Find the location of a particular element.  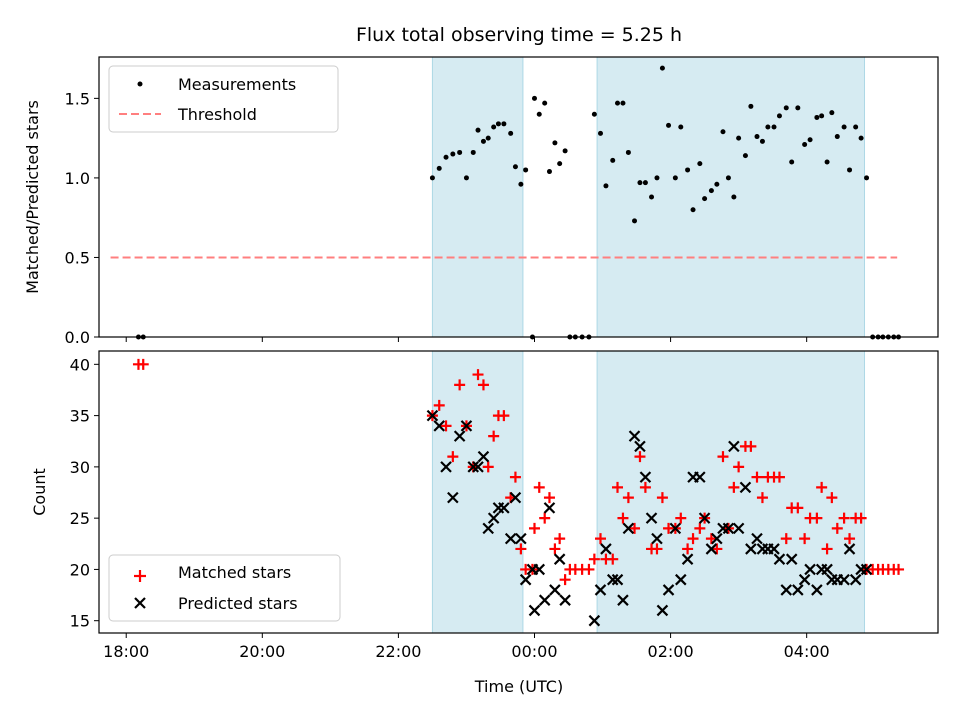

count-legend-box is located at coordinates (224, 588).